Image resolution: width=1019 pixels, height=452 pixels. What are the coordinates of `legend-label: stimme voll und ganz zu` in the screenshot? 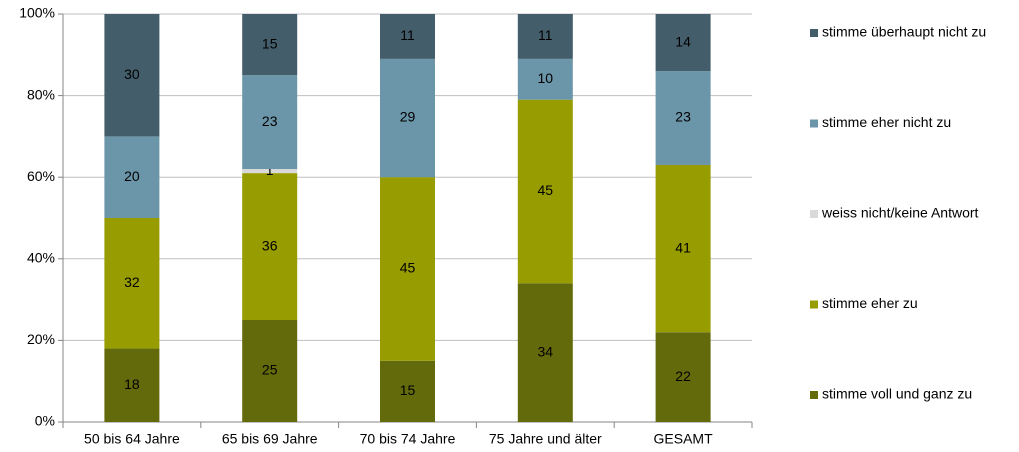 It's located at (897, 394).